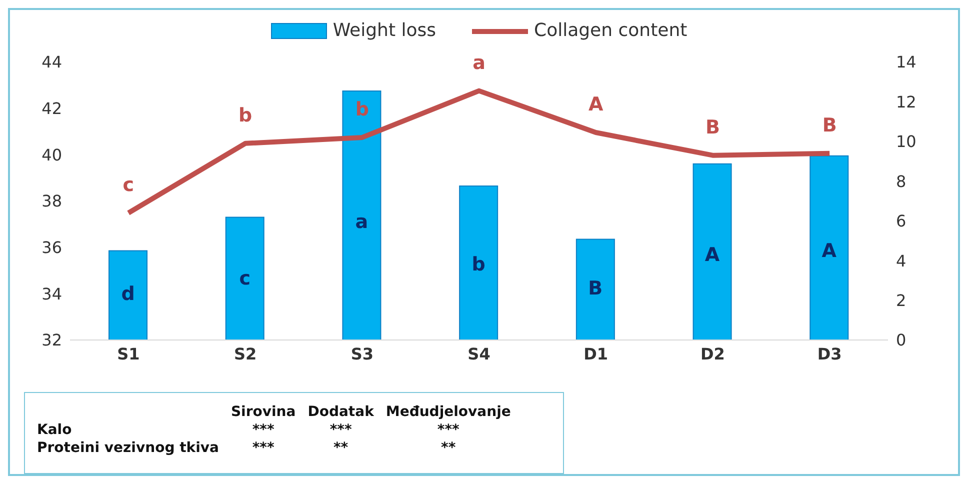 The width and height of the screenshot is (968, 484). I want to click on y2-tick-label: 2, so click(901, 300).